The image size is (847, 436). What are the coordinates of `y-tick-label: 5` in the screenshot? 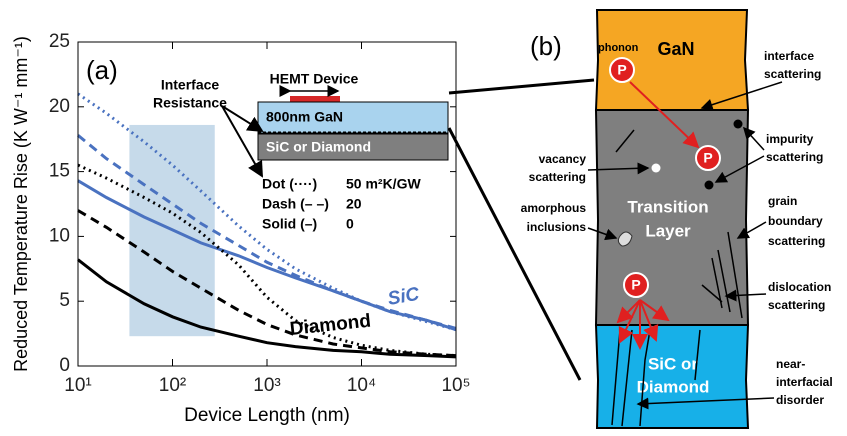 It's located at (64, 300).